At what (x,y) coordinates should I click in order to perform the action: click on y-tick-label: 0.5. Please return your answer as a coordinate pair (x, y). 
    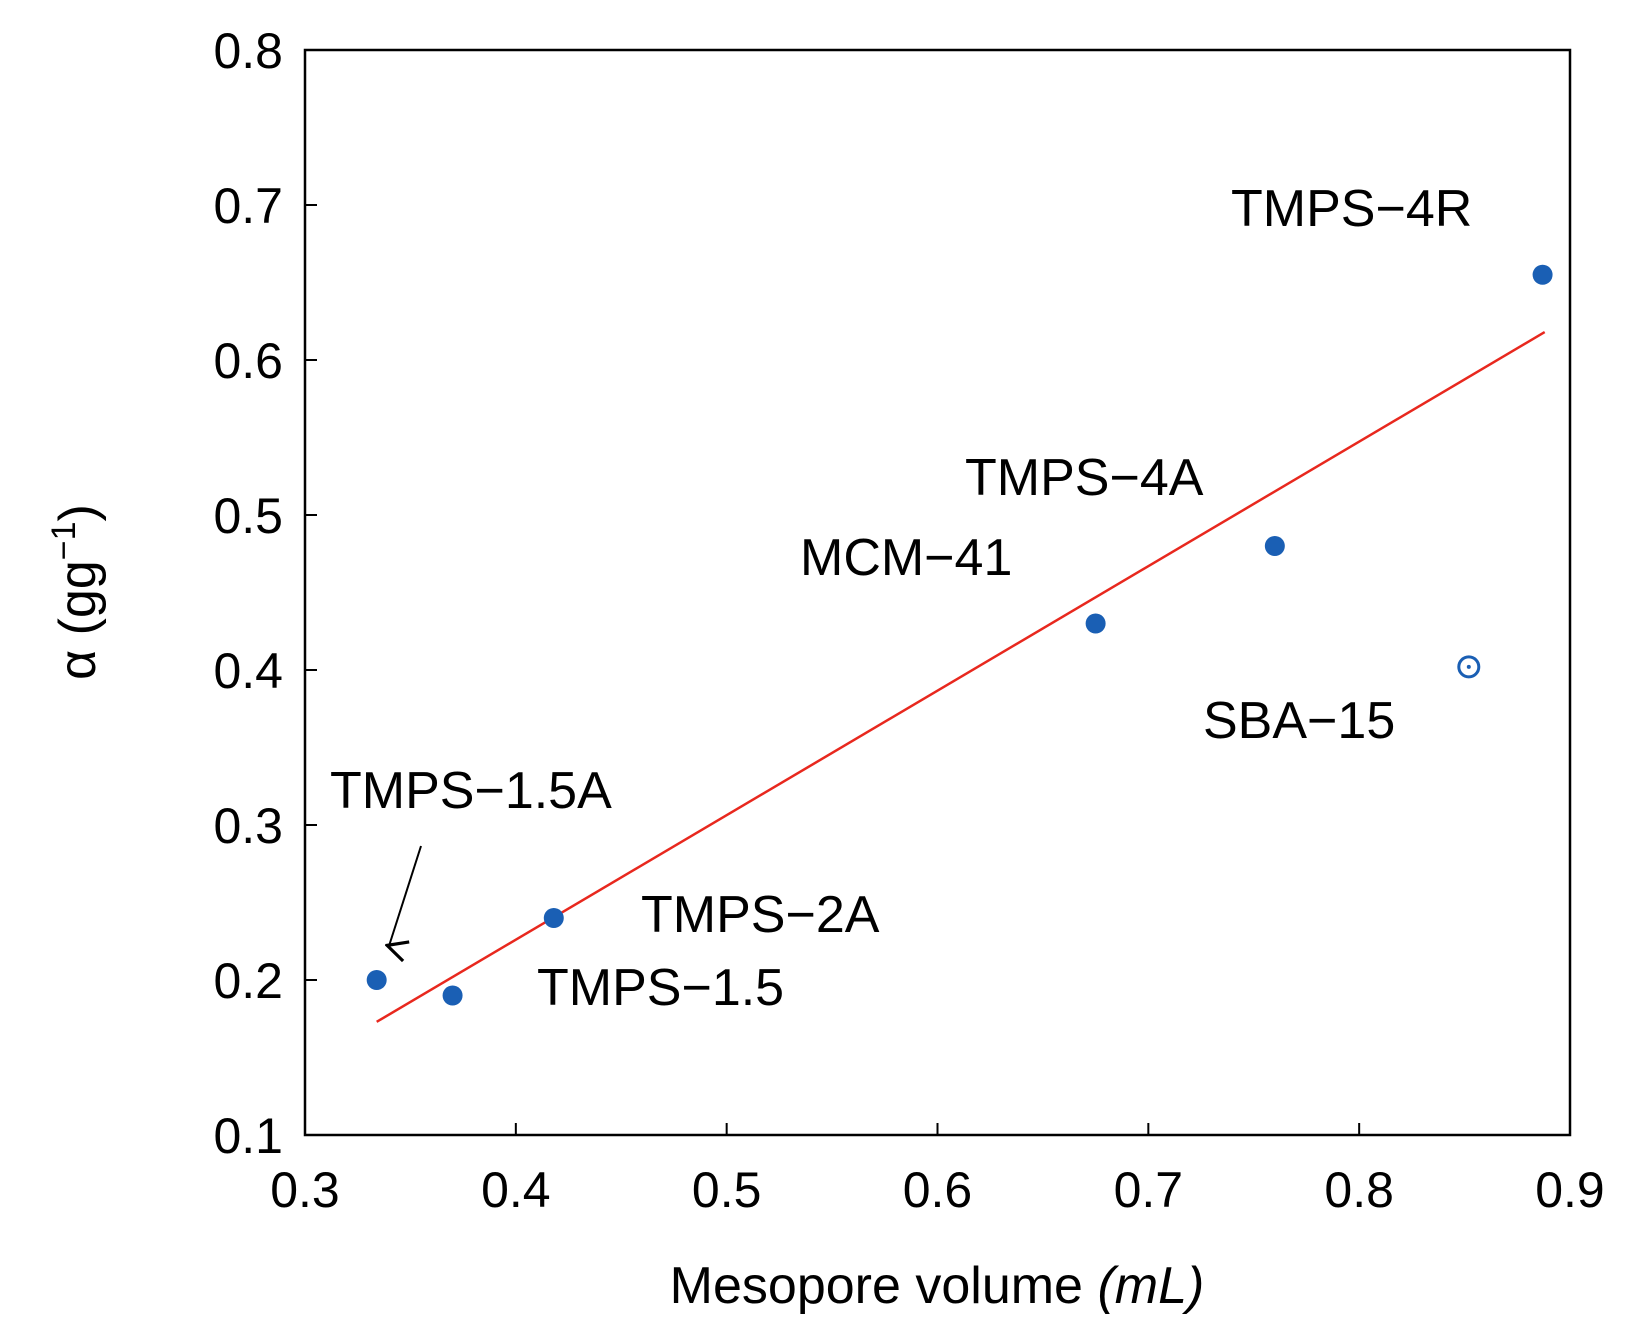
    Looking at the image, I should click on (248, 516).